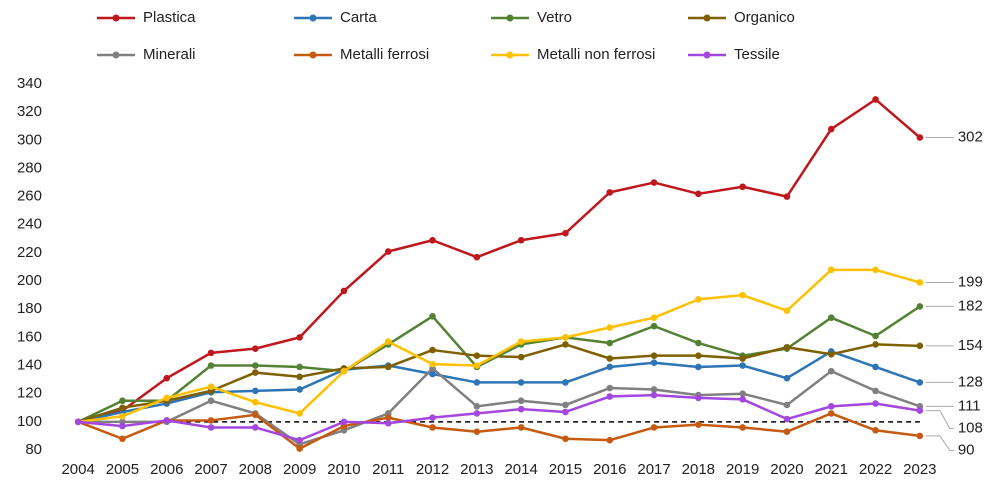 This screenshot has width=984, height=488. Describe the element at coordinates (299, 469) in the screenshot. I see `x-tick-label: 2009` at that location.